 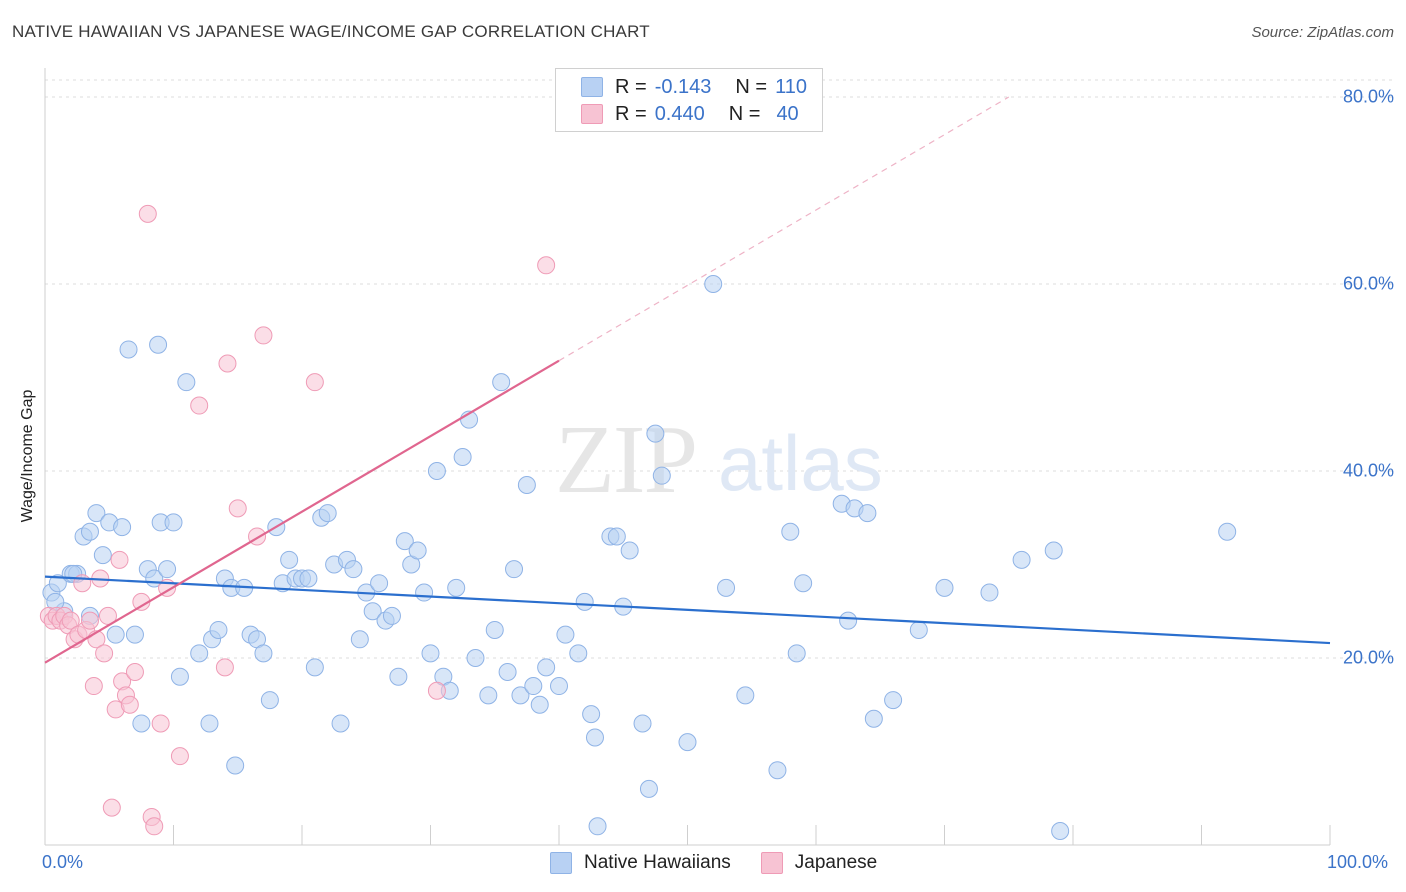 I want to click on legend-row-native-hawaiians: R = -0.143 N = 110, so click(x=681, y=87).